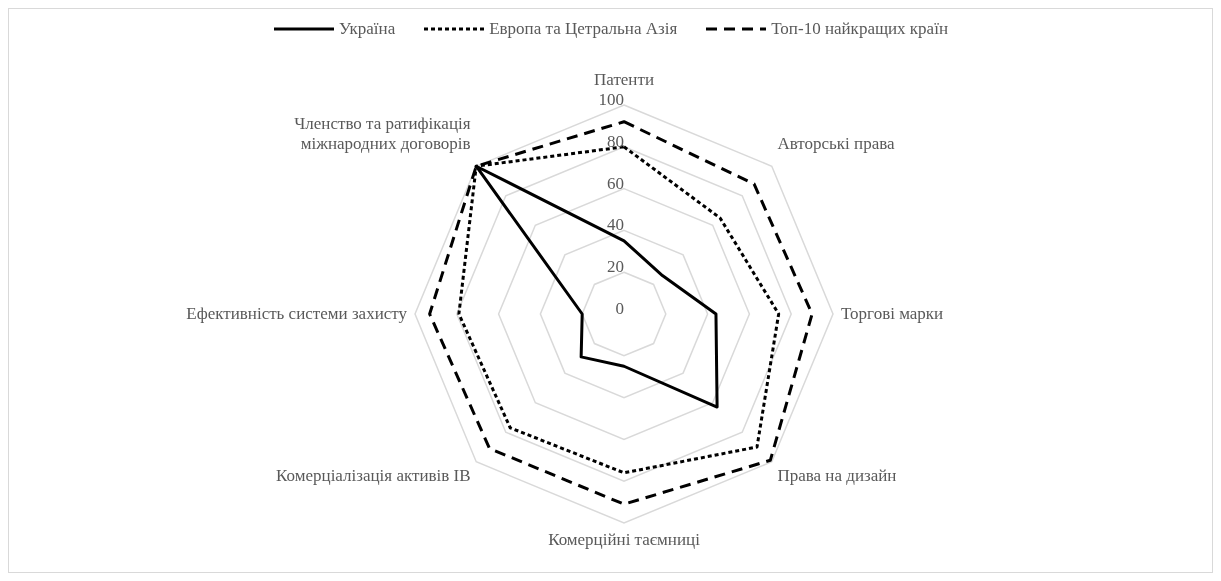  What do you see at coordinates (297, 313) in the screenshot?
I see `spoke-label: Ефективність системи захисту` at bounding box center [297, 313].